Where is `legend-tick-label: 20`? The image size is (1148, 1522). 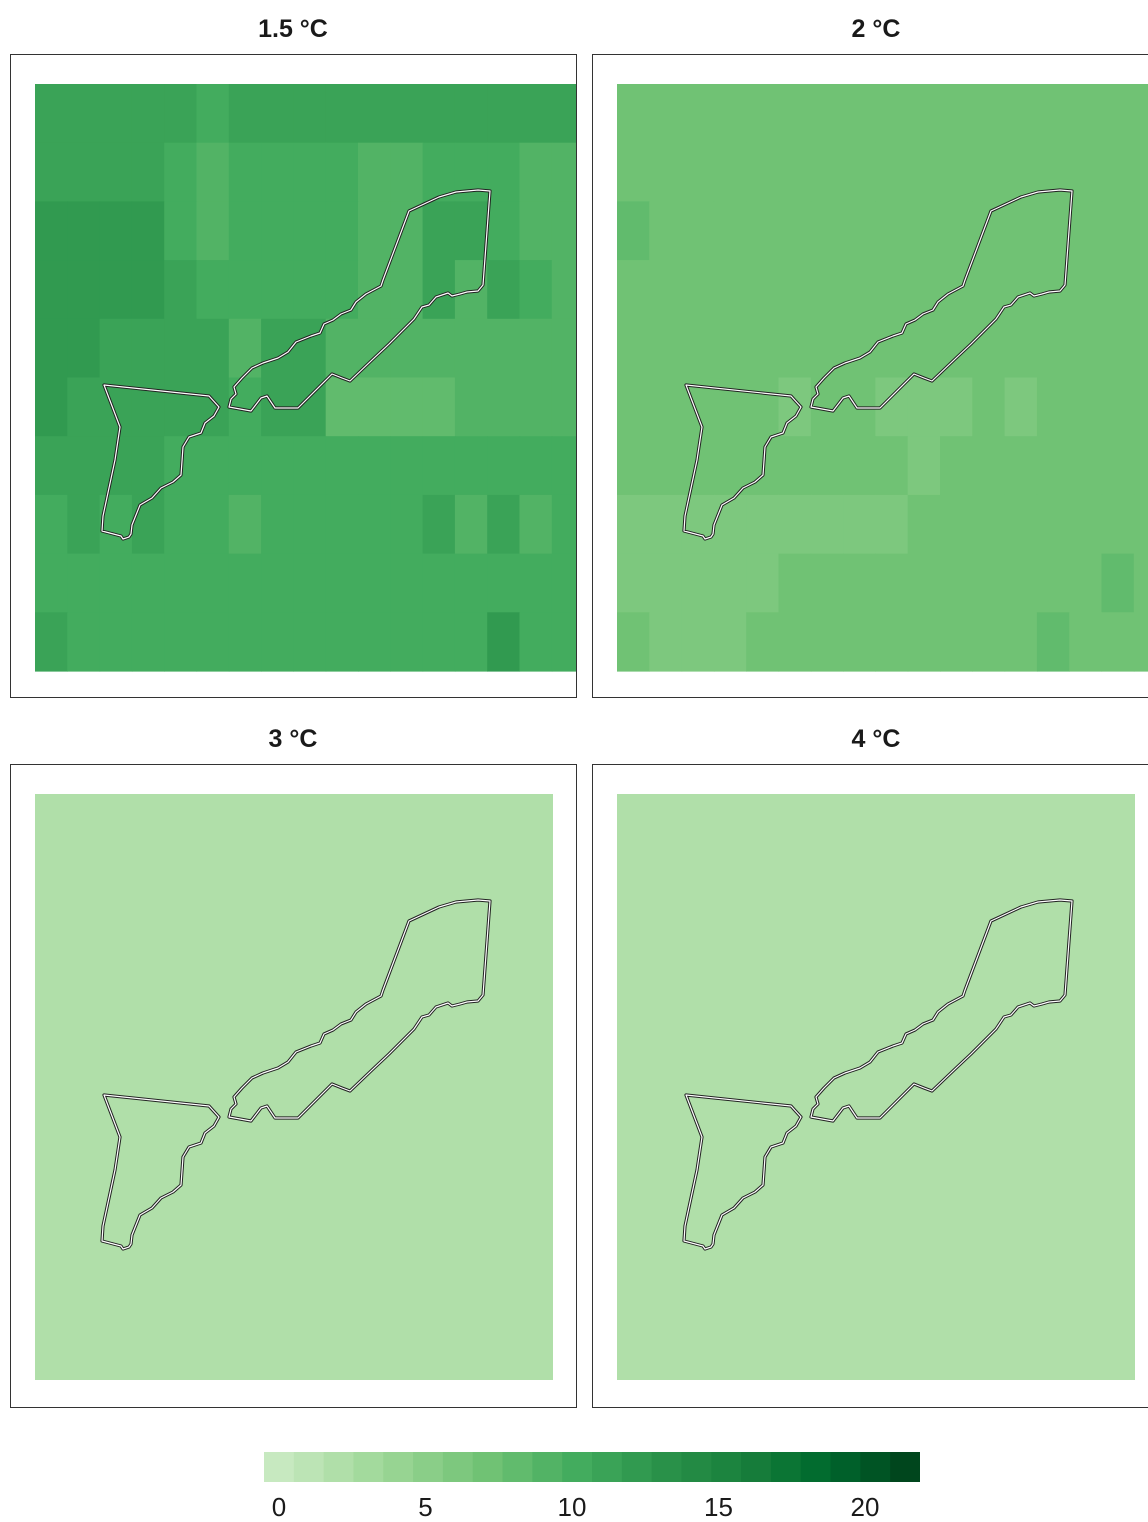 legend-tick-label: 20 is located at coordinates (865, 1507).